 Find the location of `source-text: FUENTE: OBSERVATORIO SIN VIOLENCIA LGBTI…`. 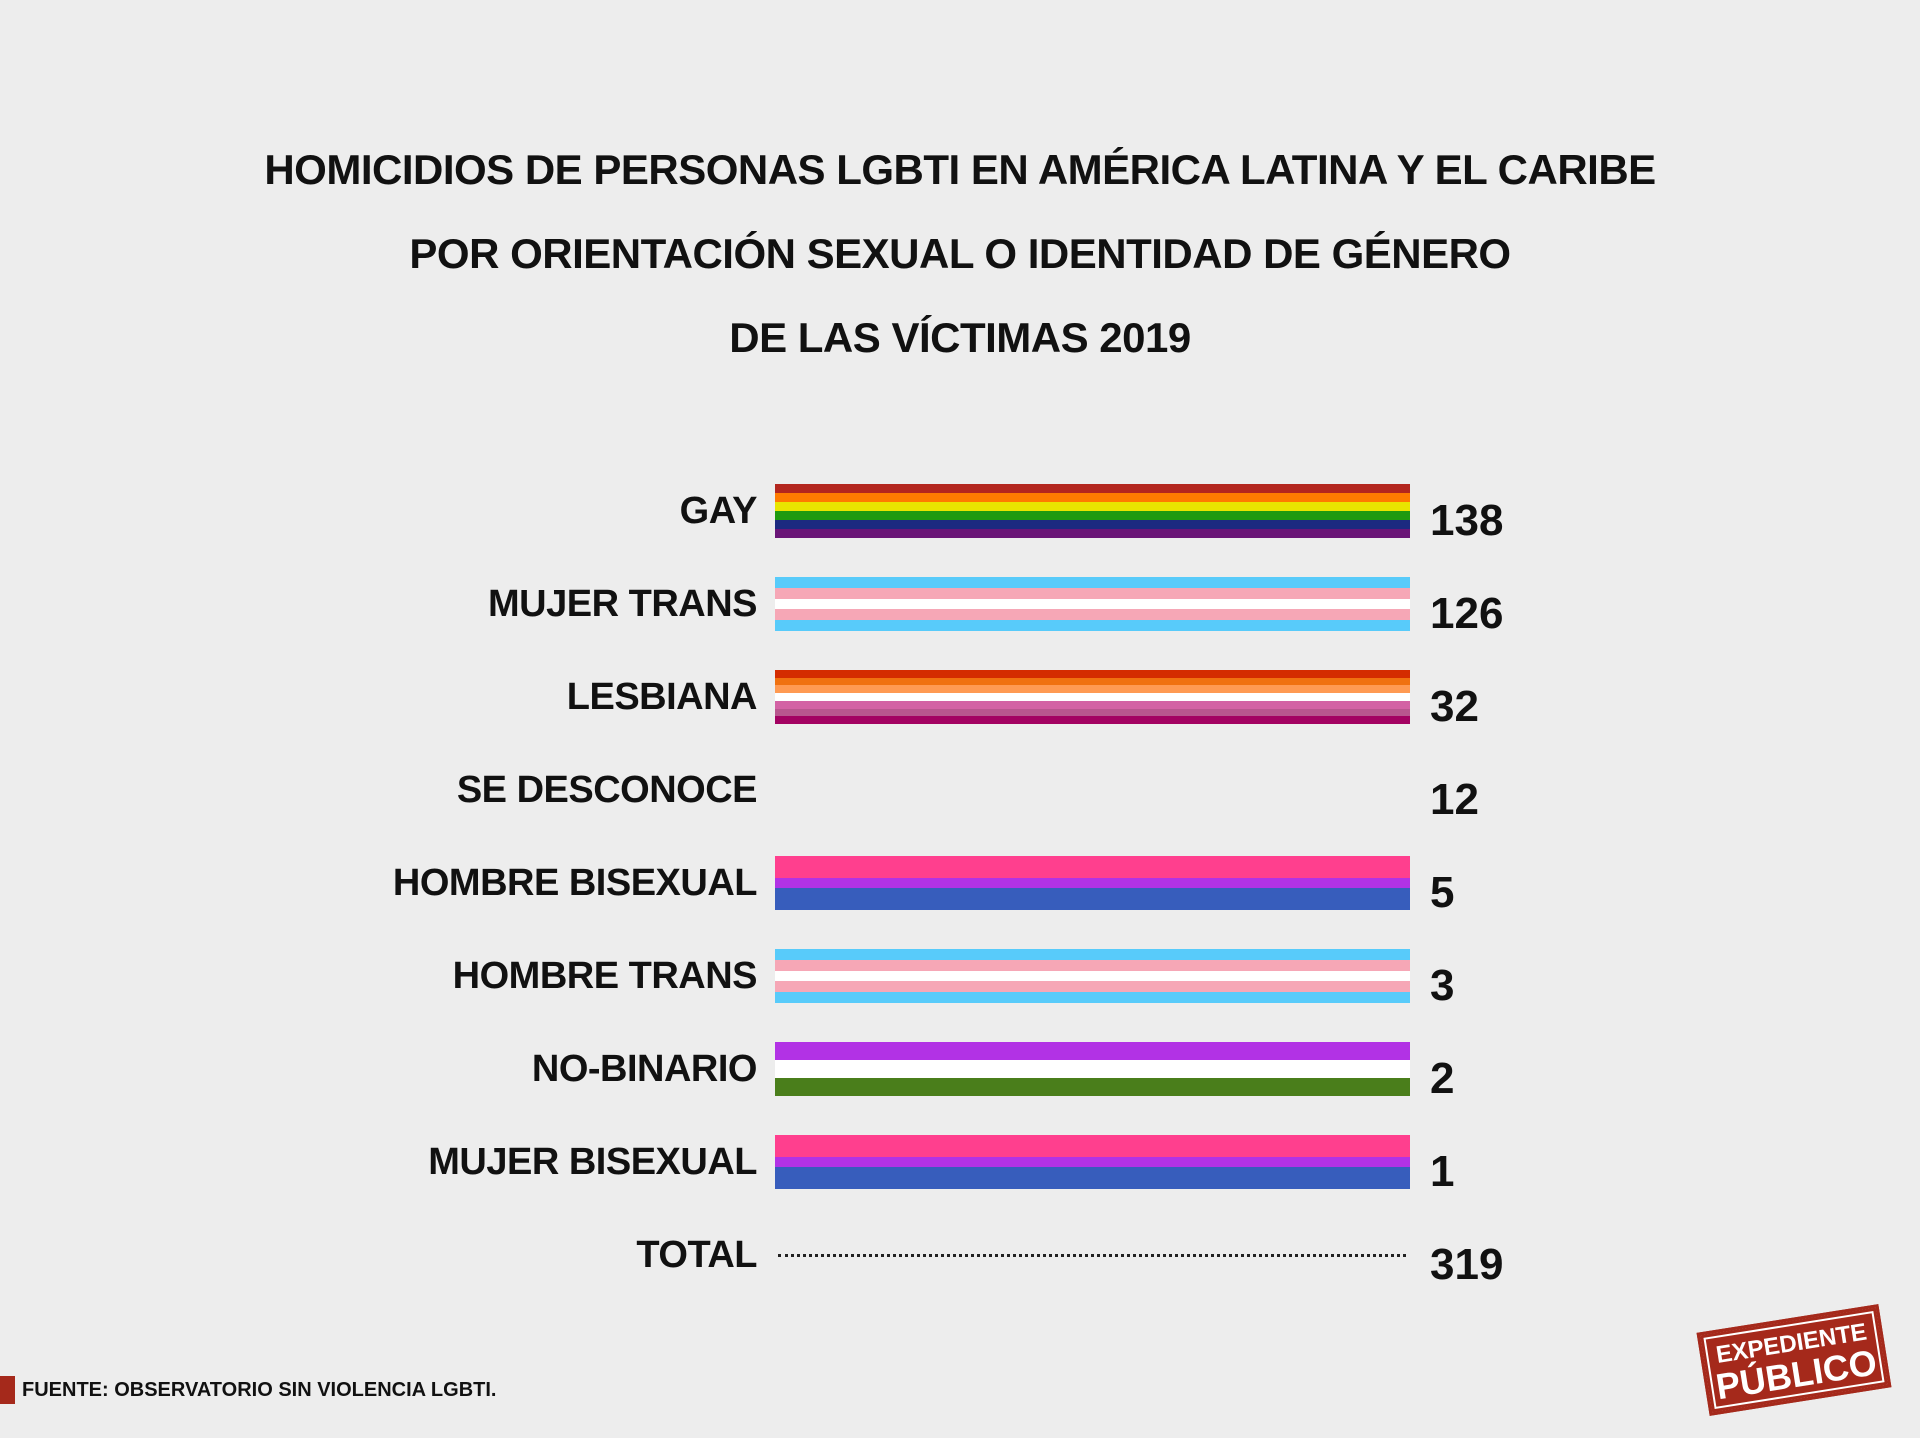

source-text: FUENTE: OBSERVATORIO SIN VIOLENCIA LGBTI… is located at coordinates (259, 1390).